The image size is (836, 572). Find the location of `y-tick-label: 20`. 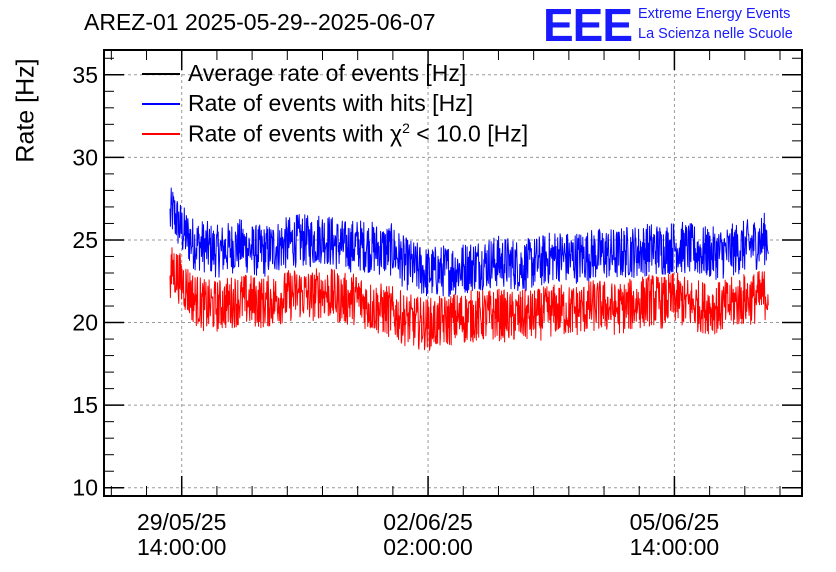

y-tick-label: 20 is located at coordinates (85, 323).